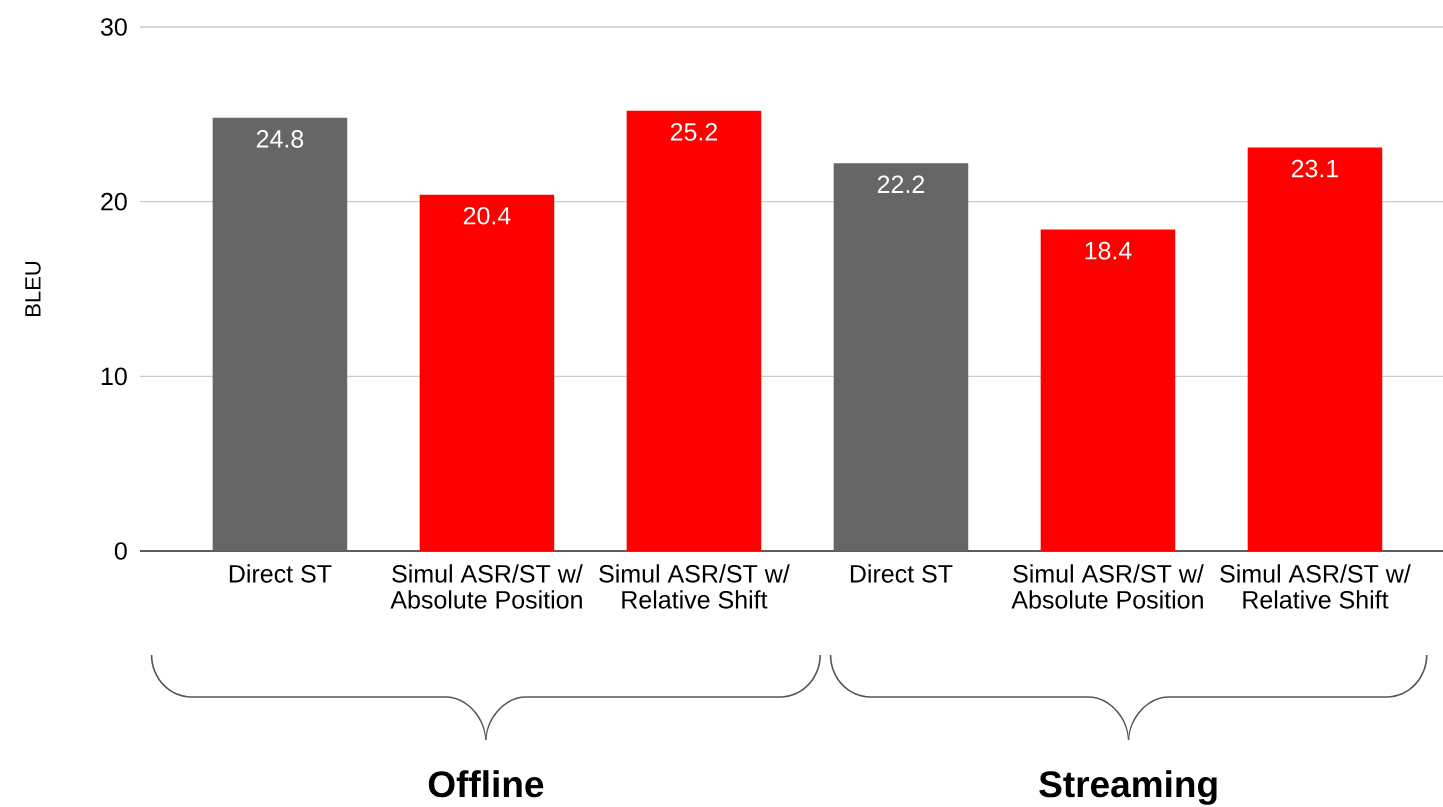 The image size is (1443, 807). Describe the element at coordinates (694, 132) in the screenshot. I see `data-label: 25.2` at that location.